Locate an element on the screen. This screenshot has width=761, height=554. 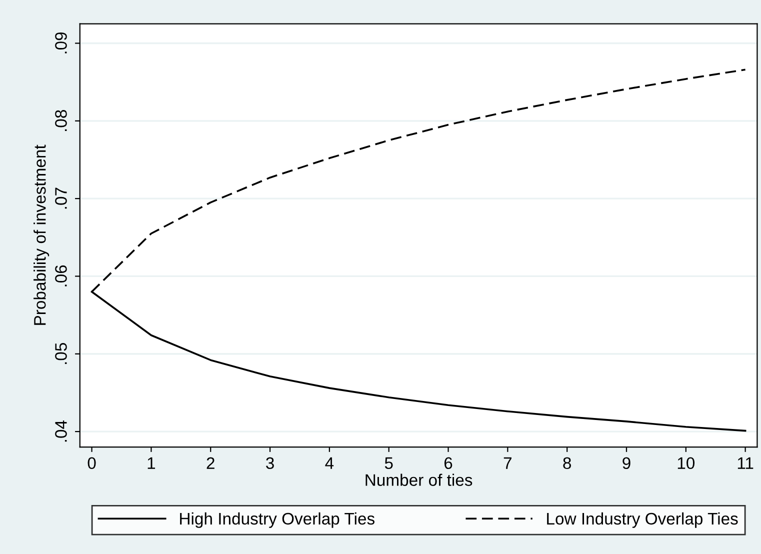
x-axis-title: Number of ties is located at coordinates (419, 480).